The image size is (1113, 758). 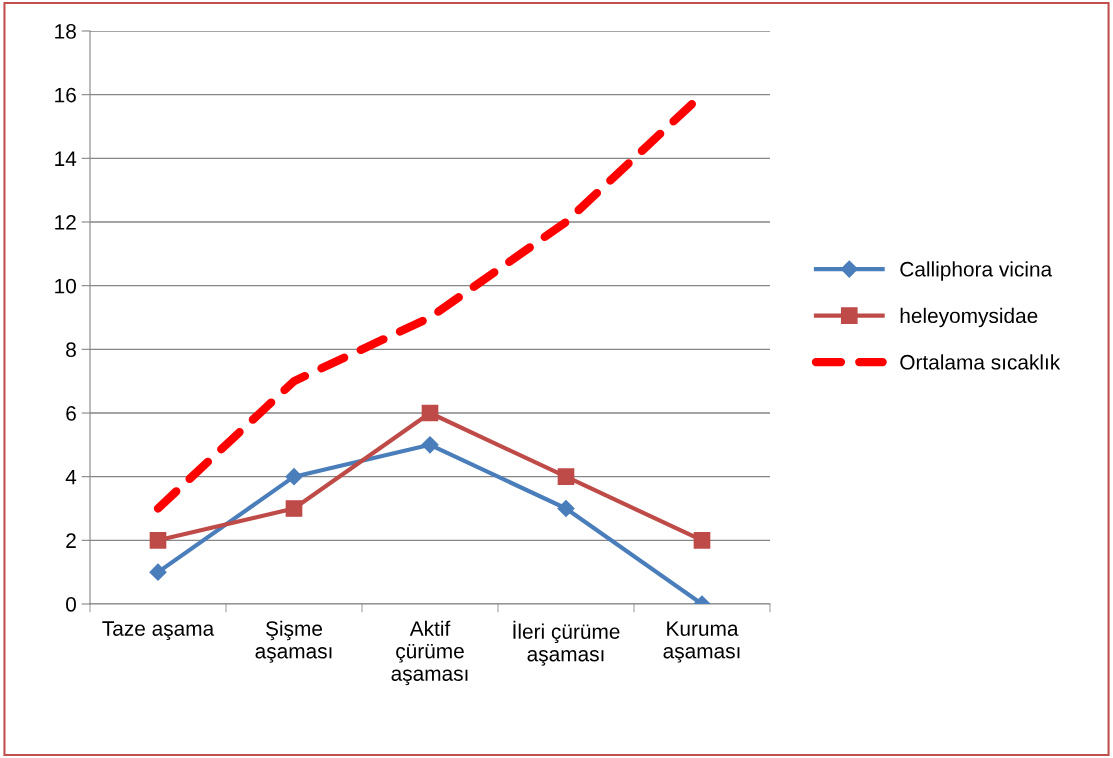 I want to click on y-tick-label: 6, so click(x=71, y=413).